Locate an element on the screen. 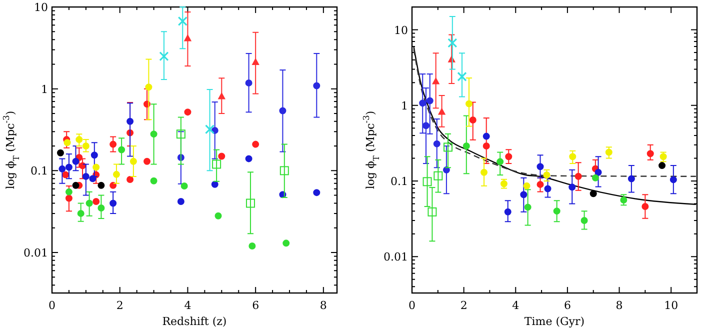 The height and width of the screenshot is (333, 702). x-tick-label: 8 is located at coordinates (619, 305).